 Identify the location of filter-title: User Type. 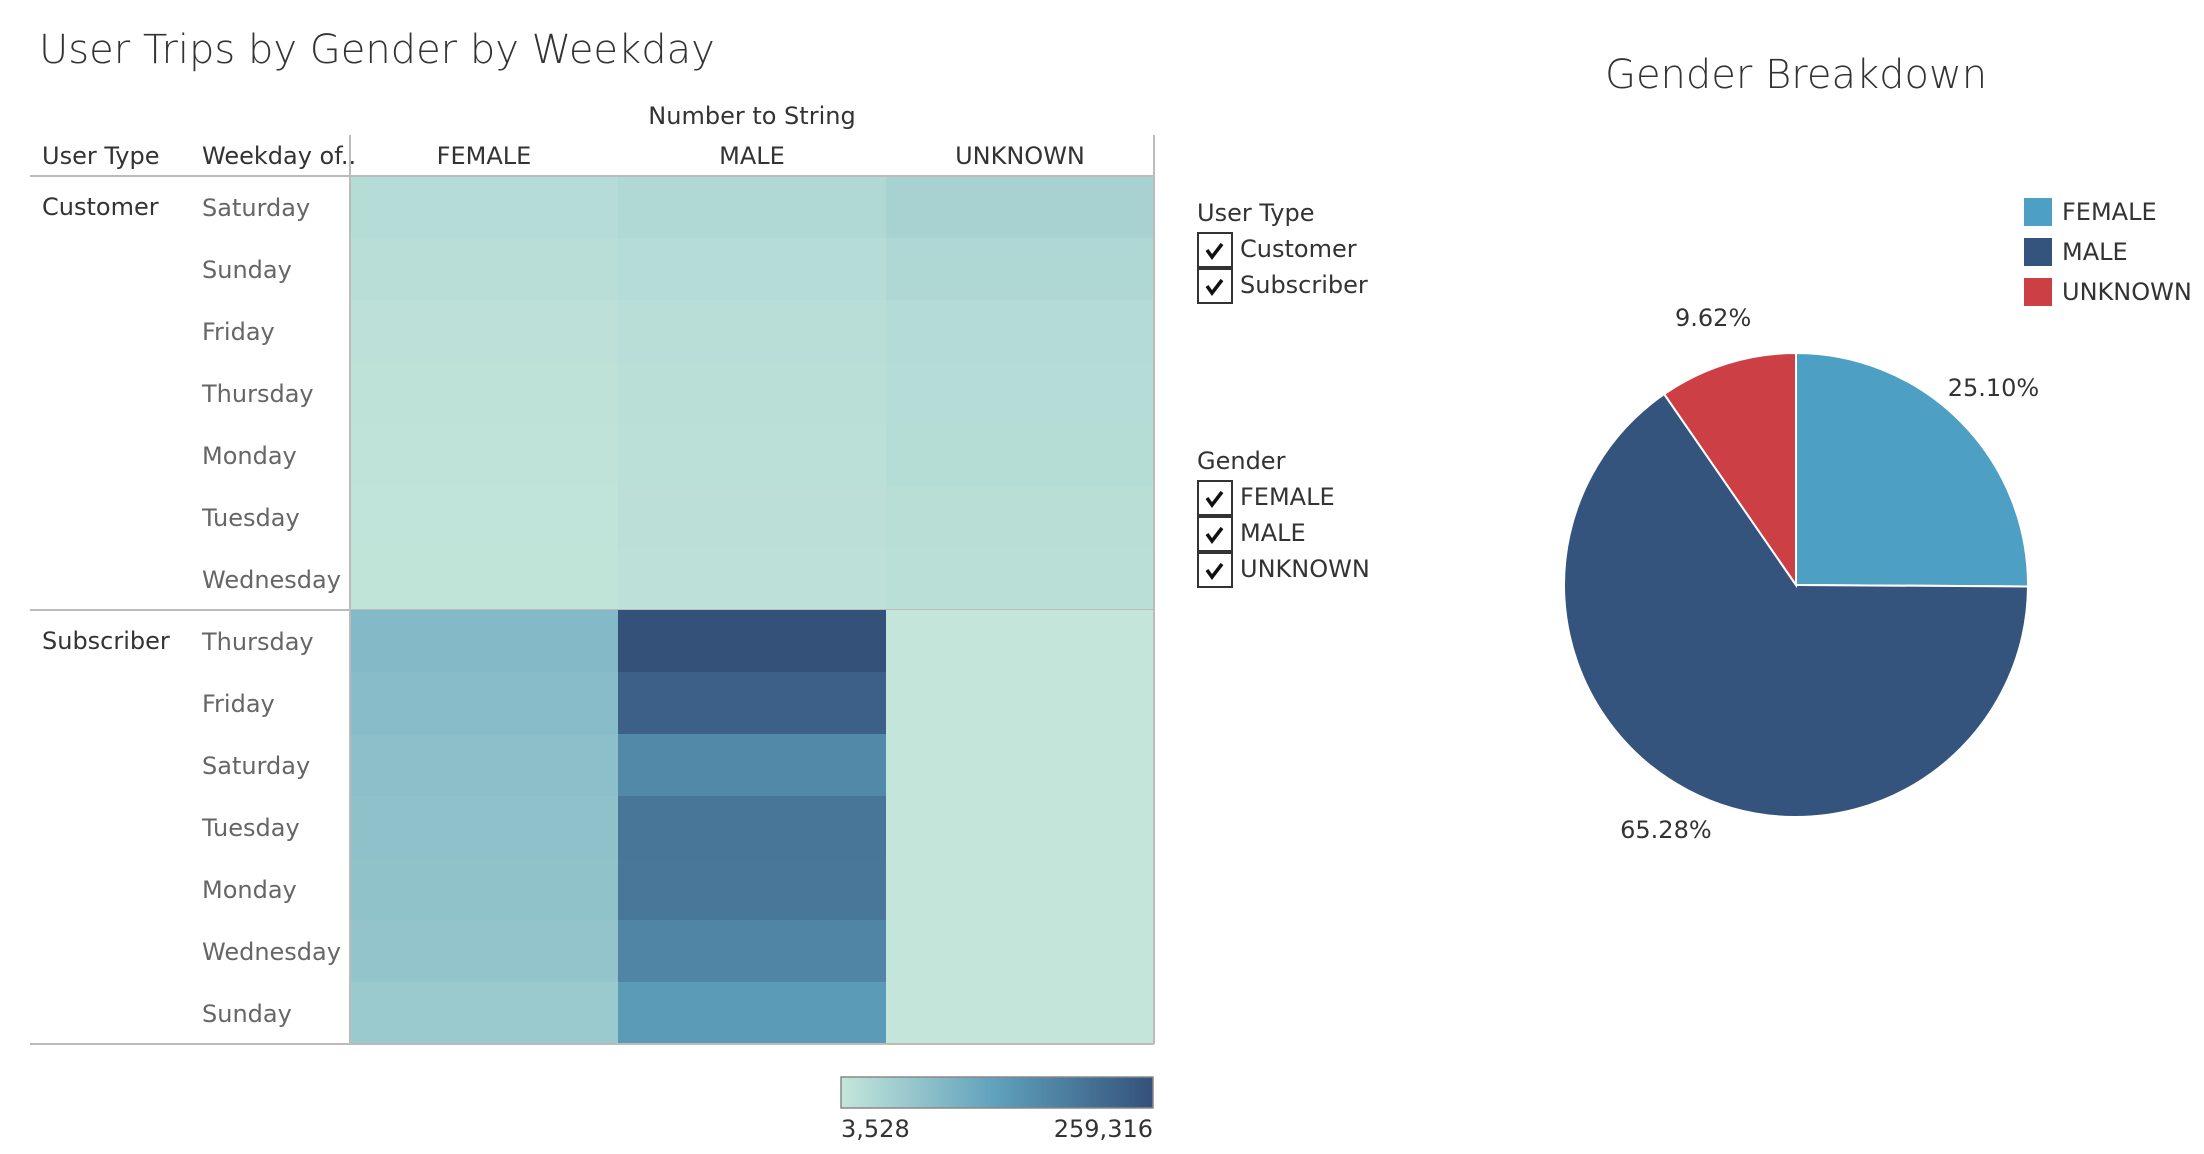
(1255, 213).